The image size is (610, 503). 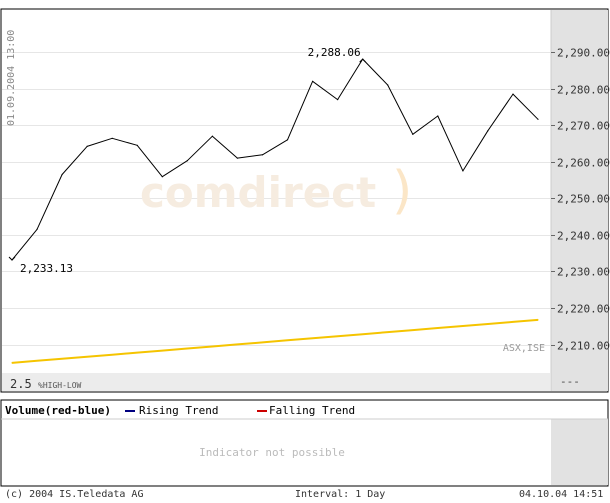 I want to click on y-tick-label: 2,210.00, so click(x=583, y=346).